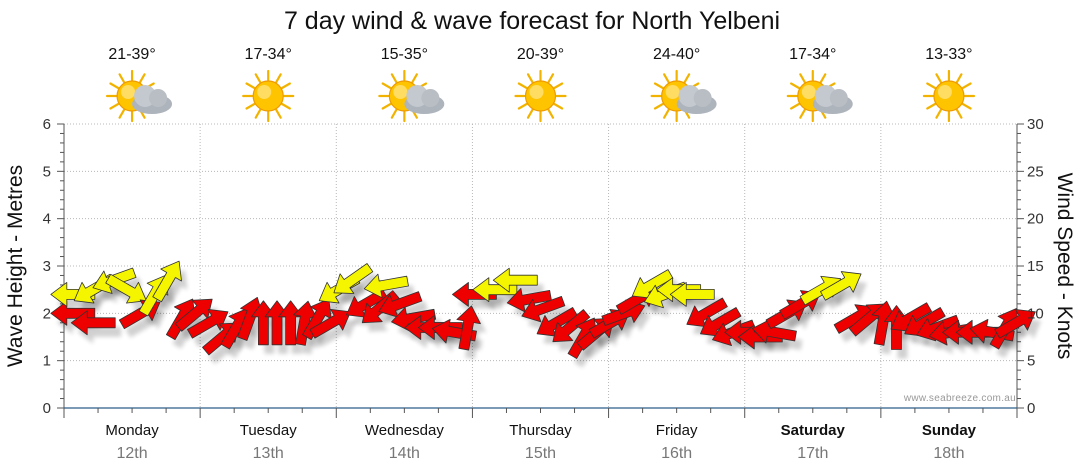  What do you see at coordinates (1035, 313) in the screenshot?
I see `right-tick-label: 10` at bounding box center [1035, 313].